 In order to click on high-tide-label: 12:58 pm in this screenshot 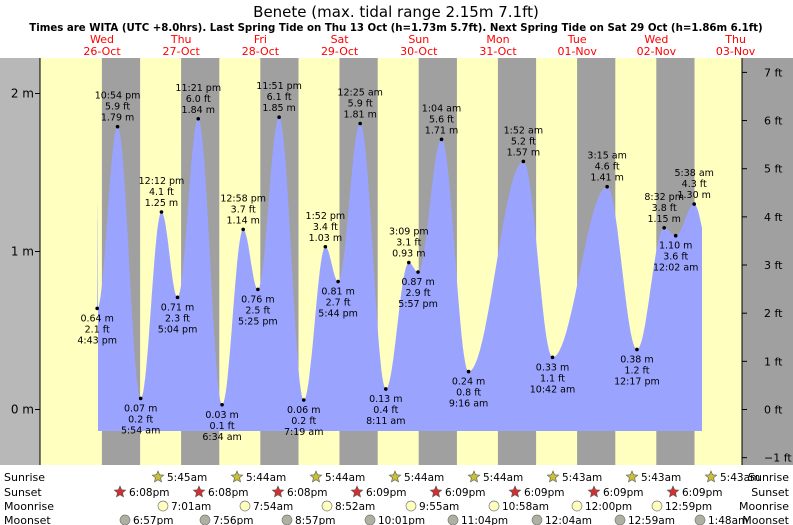, I will do `click(243, 198)`.